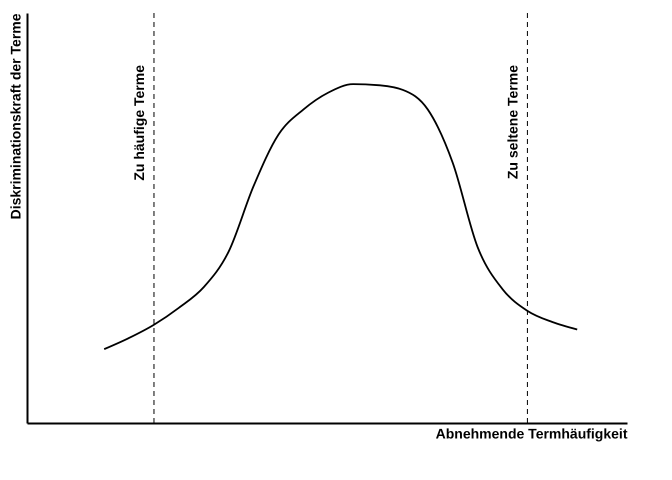  I want to click on annotation: Zu seltene Terme, so click(512, 122).